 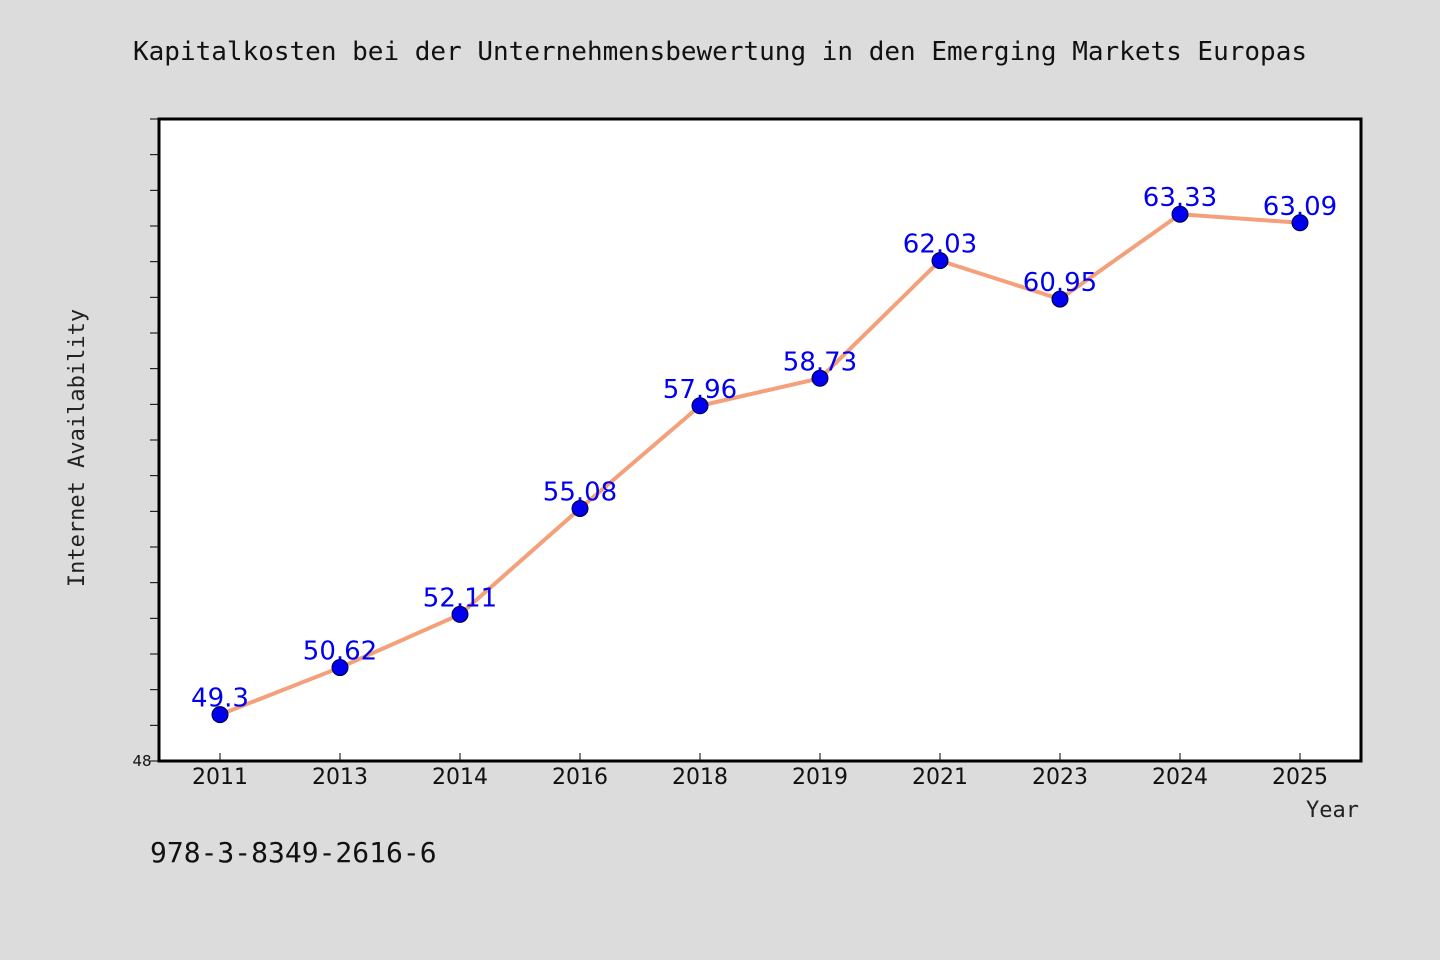 What do you see at coordinates (220, 699) in the screenshot?
I see `data-label: 49.3` at bounding box center [220, 699].